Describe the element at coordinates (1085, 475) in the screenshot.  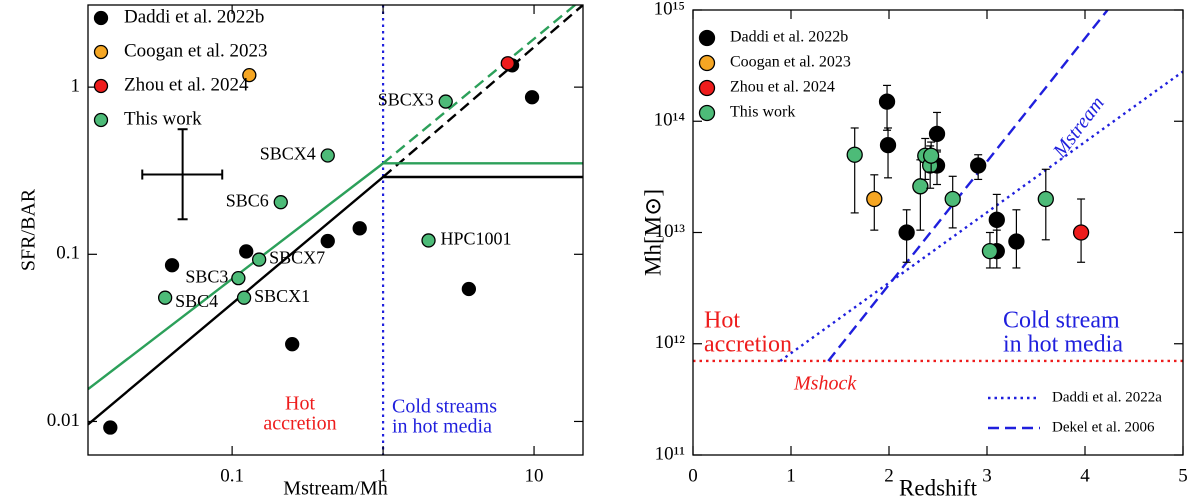
I see `x-tick-label: 4` at that location.